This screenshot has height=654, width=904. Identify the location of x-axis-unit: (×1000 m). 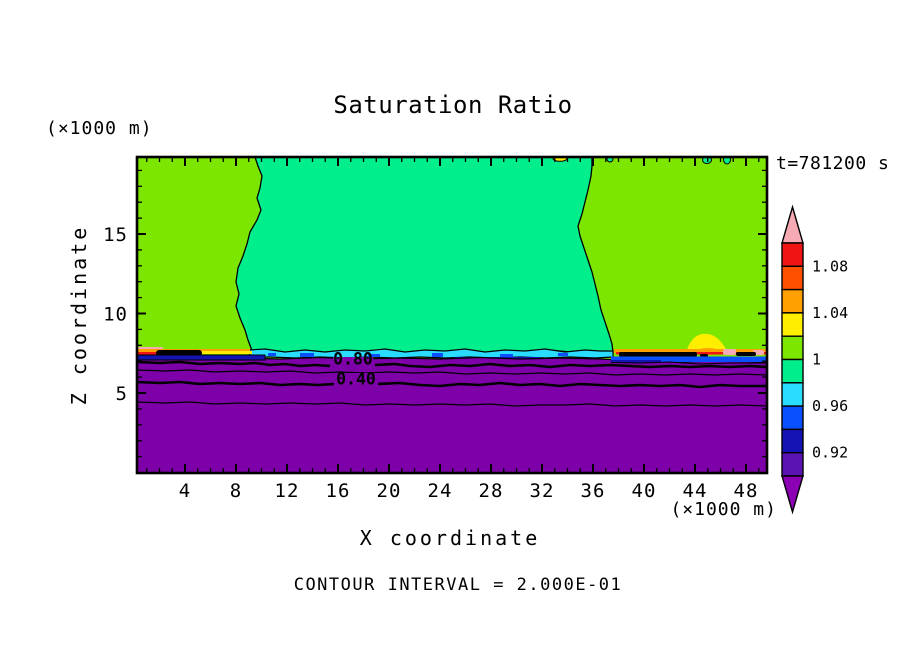
(723, 509).